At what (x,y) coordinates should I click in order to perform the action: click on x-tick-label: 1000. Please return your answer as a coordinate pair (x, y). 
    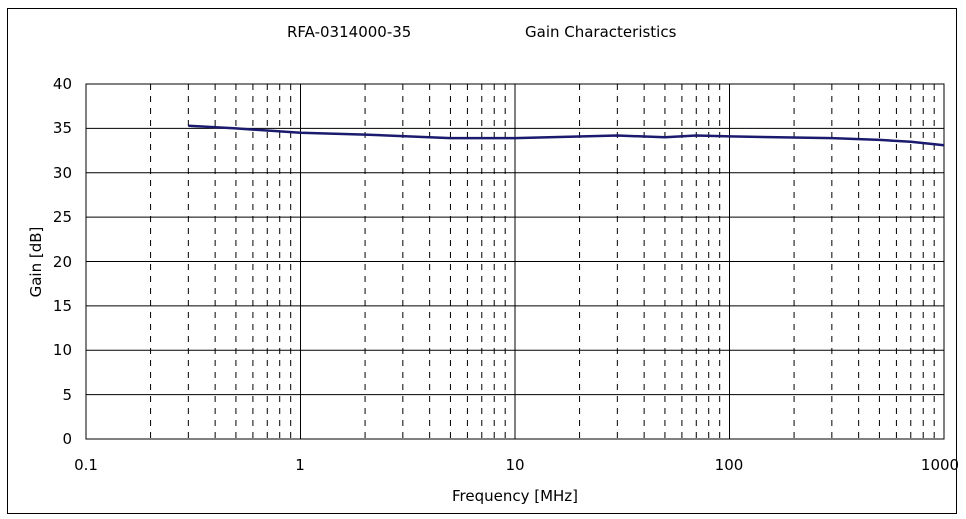
    Looking at the image, I should click on (940, 465).